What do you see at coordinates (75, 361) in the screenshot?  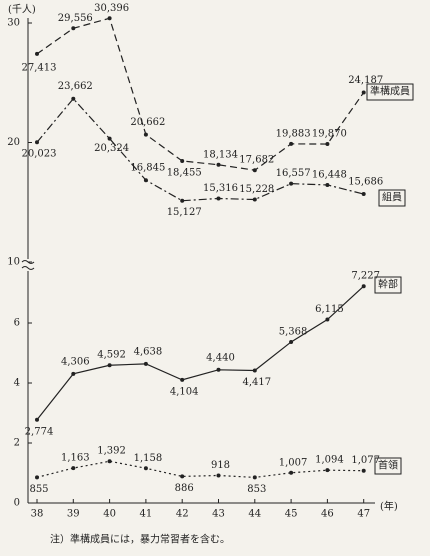 I see `data-label: 4,306` at bounding box center [75, 361].